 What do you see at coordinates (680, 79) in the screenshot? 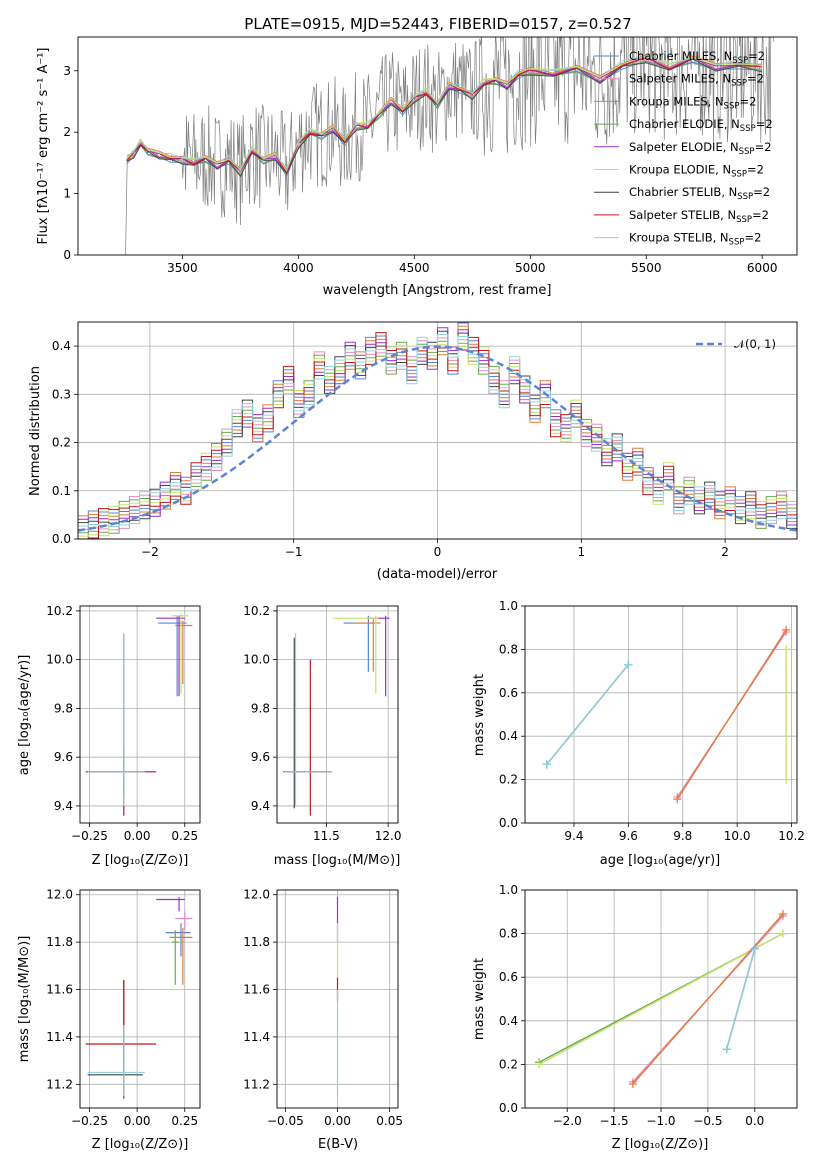
I see `legend-label-main: Salpeter MILES, N` at bounding box center [680, 79].